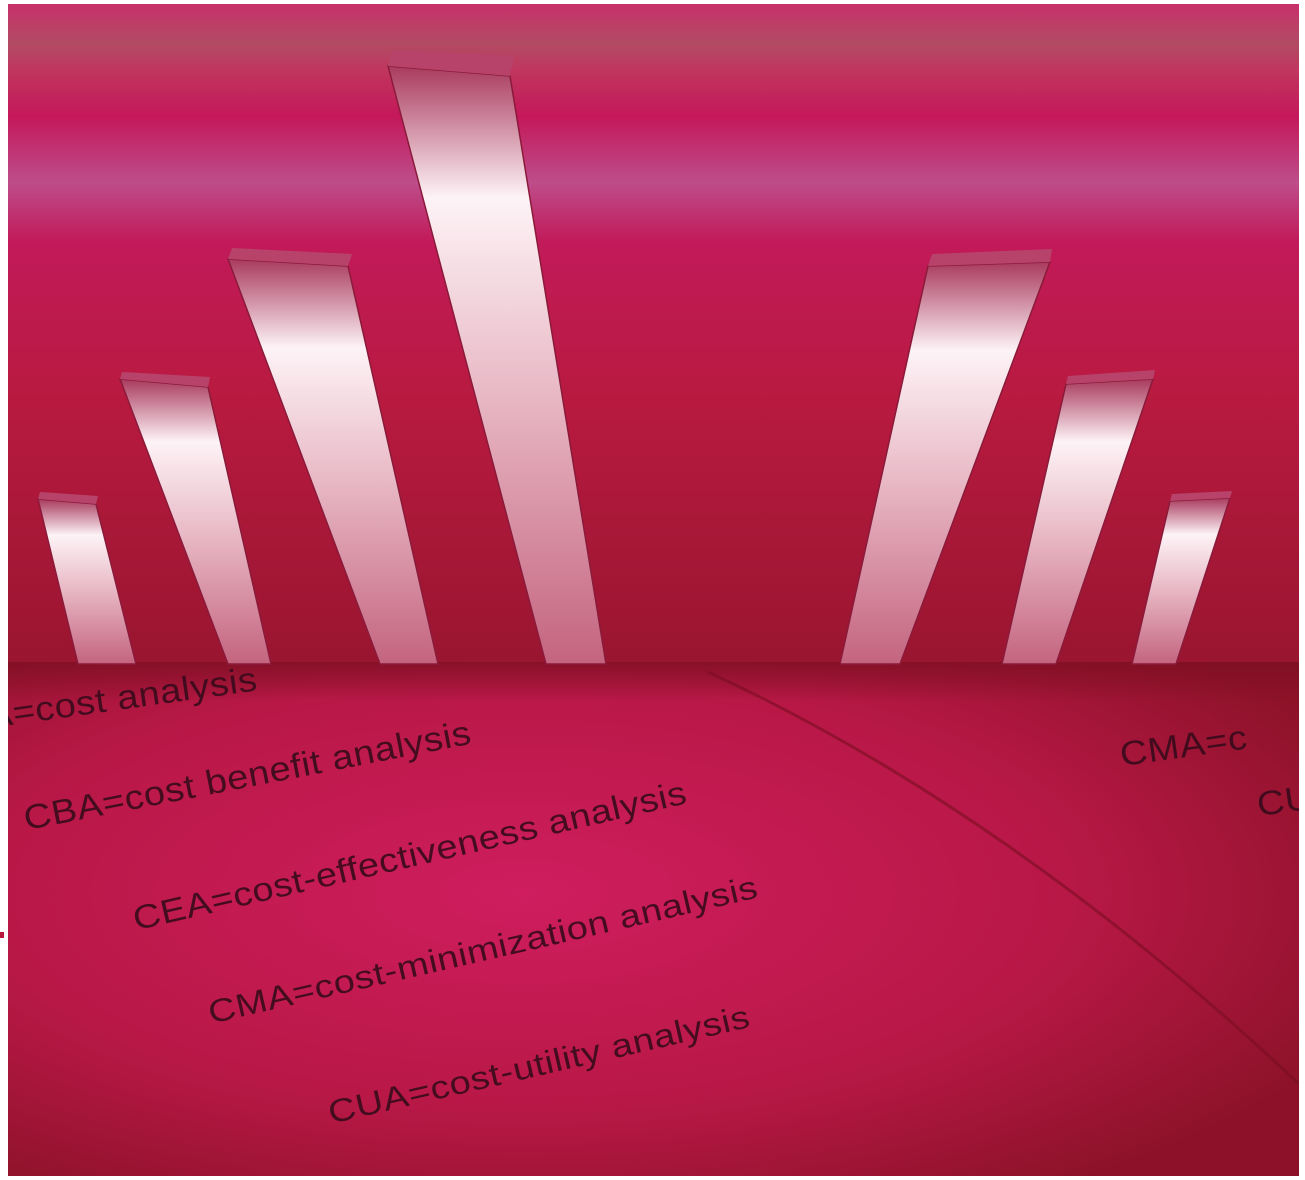 Image resolution: width=1305 pixels, height=1180 pixels. I want to click on floor-shadow, so click(653, 682).